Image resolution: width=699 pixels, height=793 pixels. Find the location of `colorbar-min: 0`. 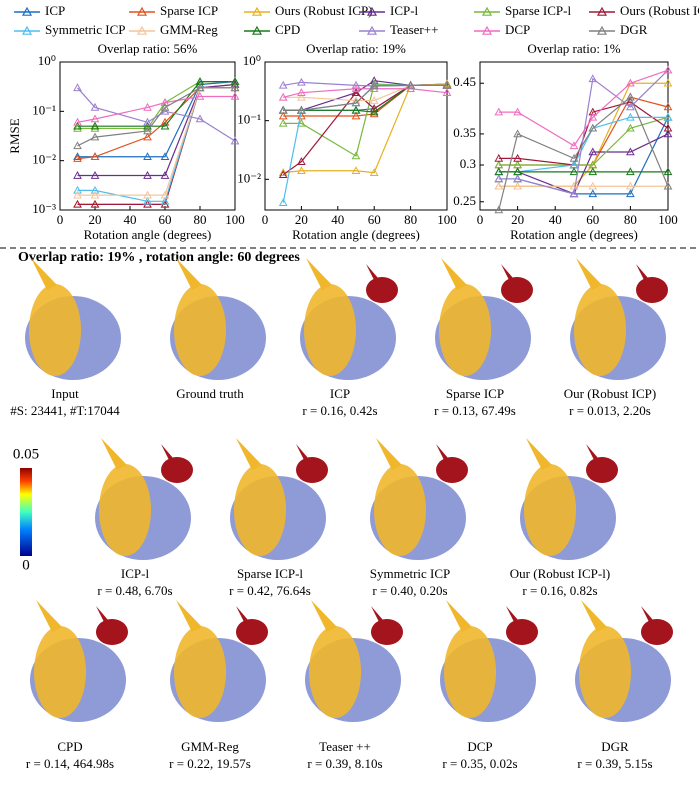

colorbar-min: 0 is located at coordinates (26, 565).